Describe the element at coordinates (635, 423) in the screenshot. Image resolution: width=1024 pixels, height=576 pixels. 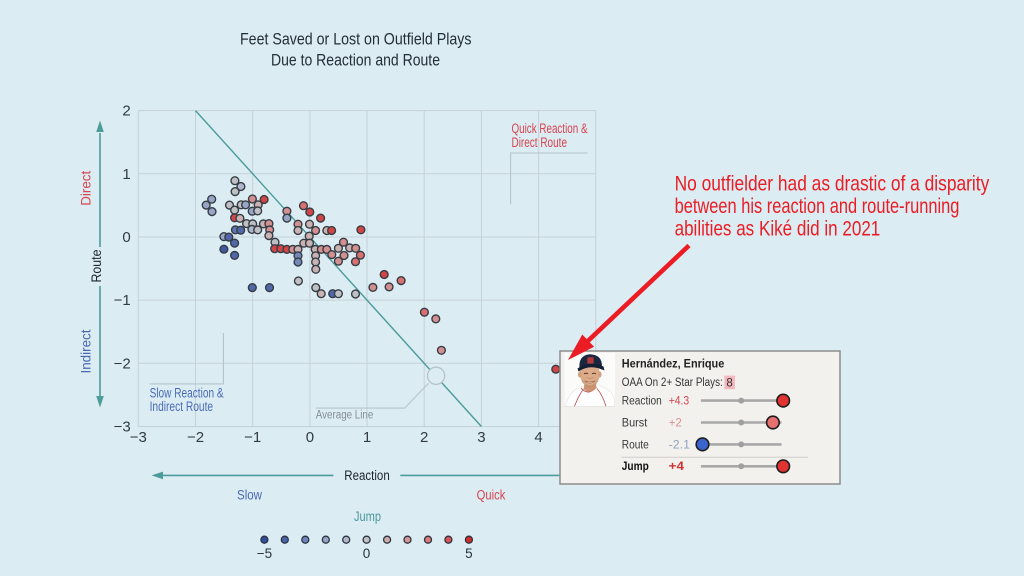
I see `svg-text: Burst` at that location.